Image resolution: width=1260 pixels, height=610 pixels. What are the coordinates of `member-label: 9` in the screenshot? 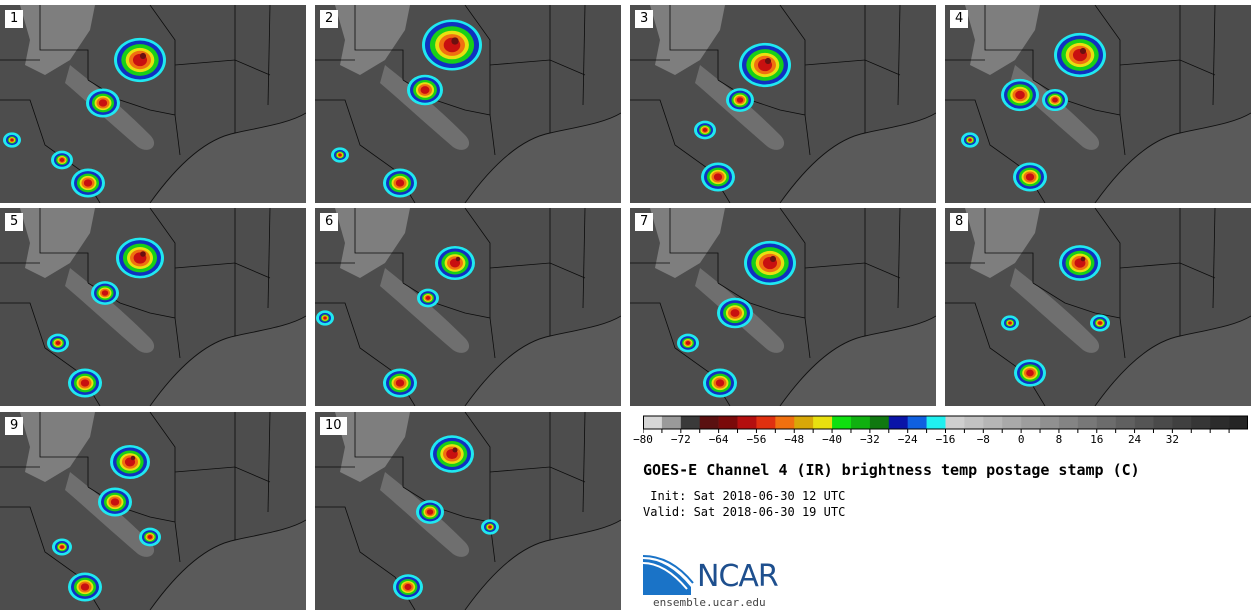 It's located at (14, 426).